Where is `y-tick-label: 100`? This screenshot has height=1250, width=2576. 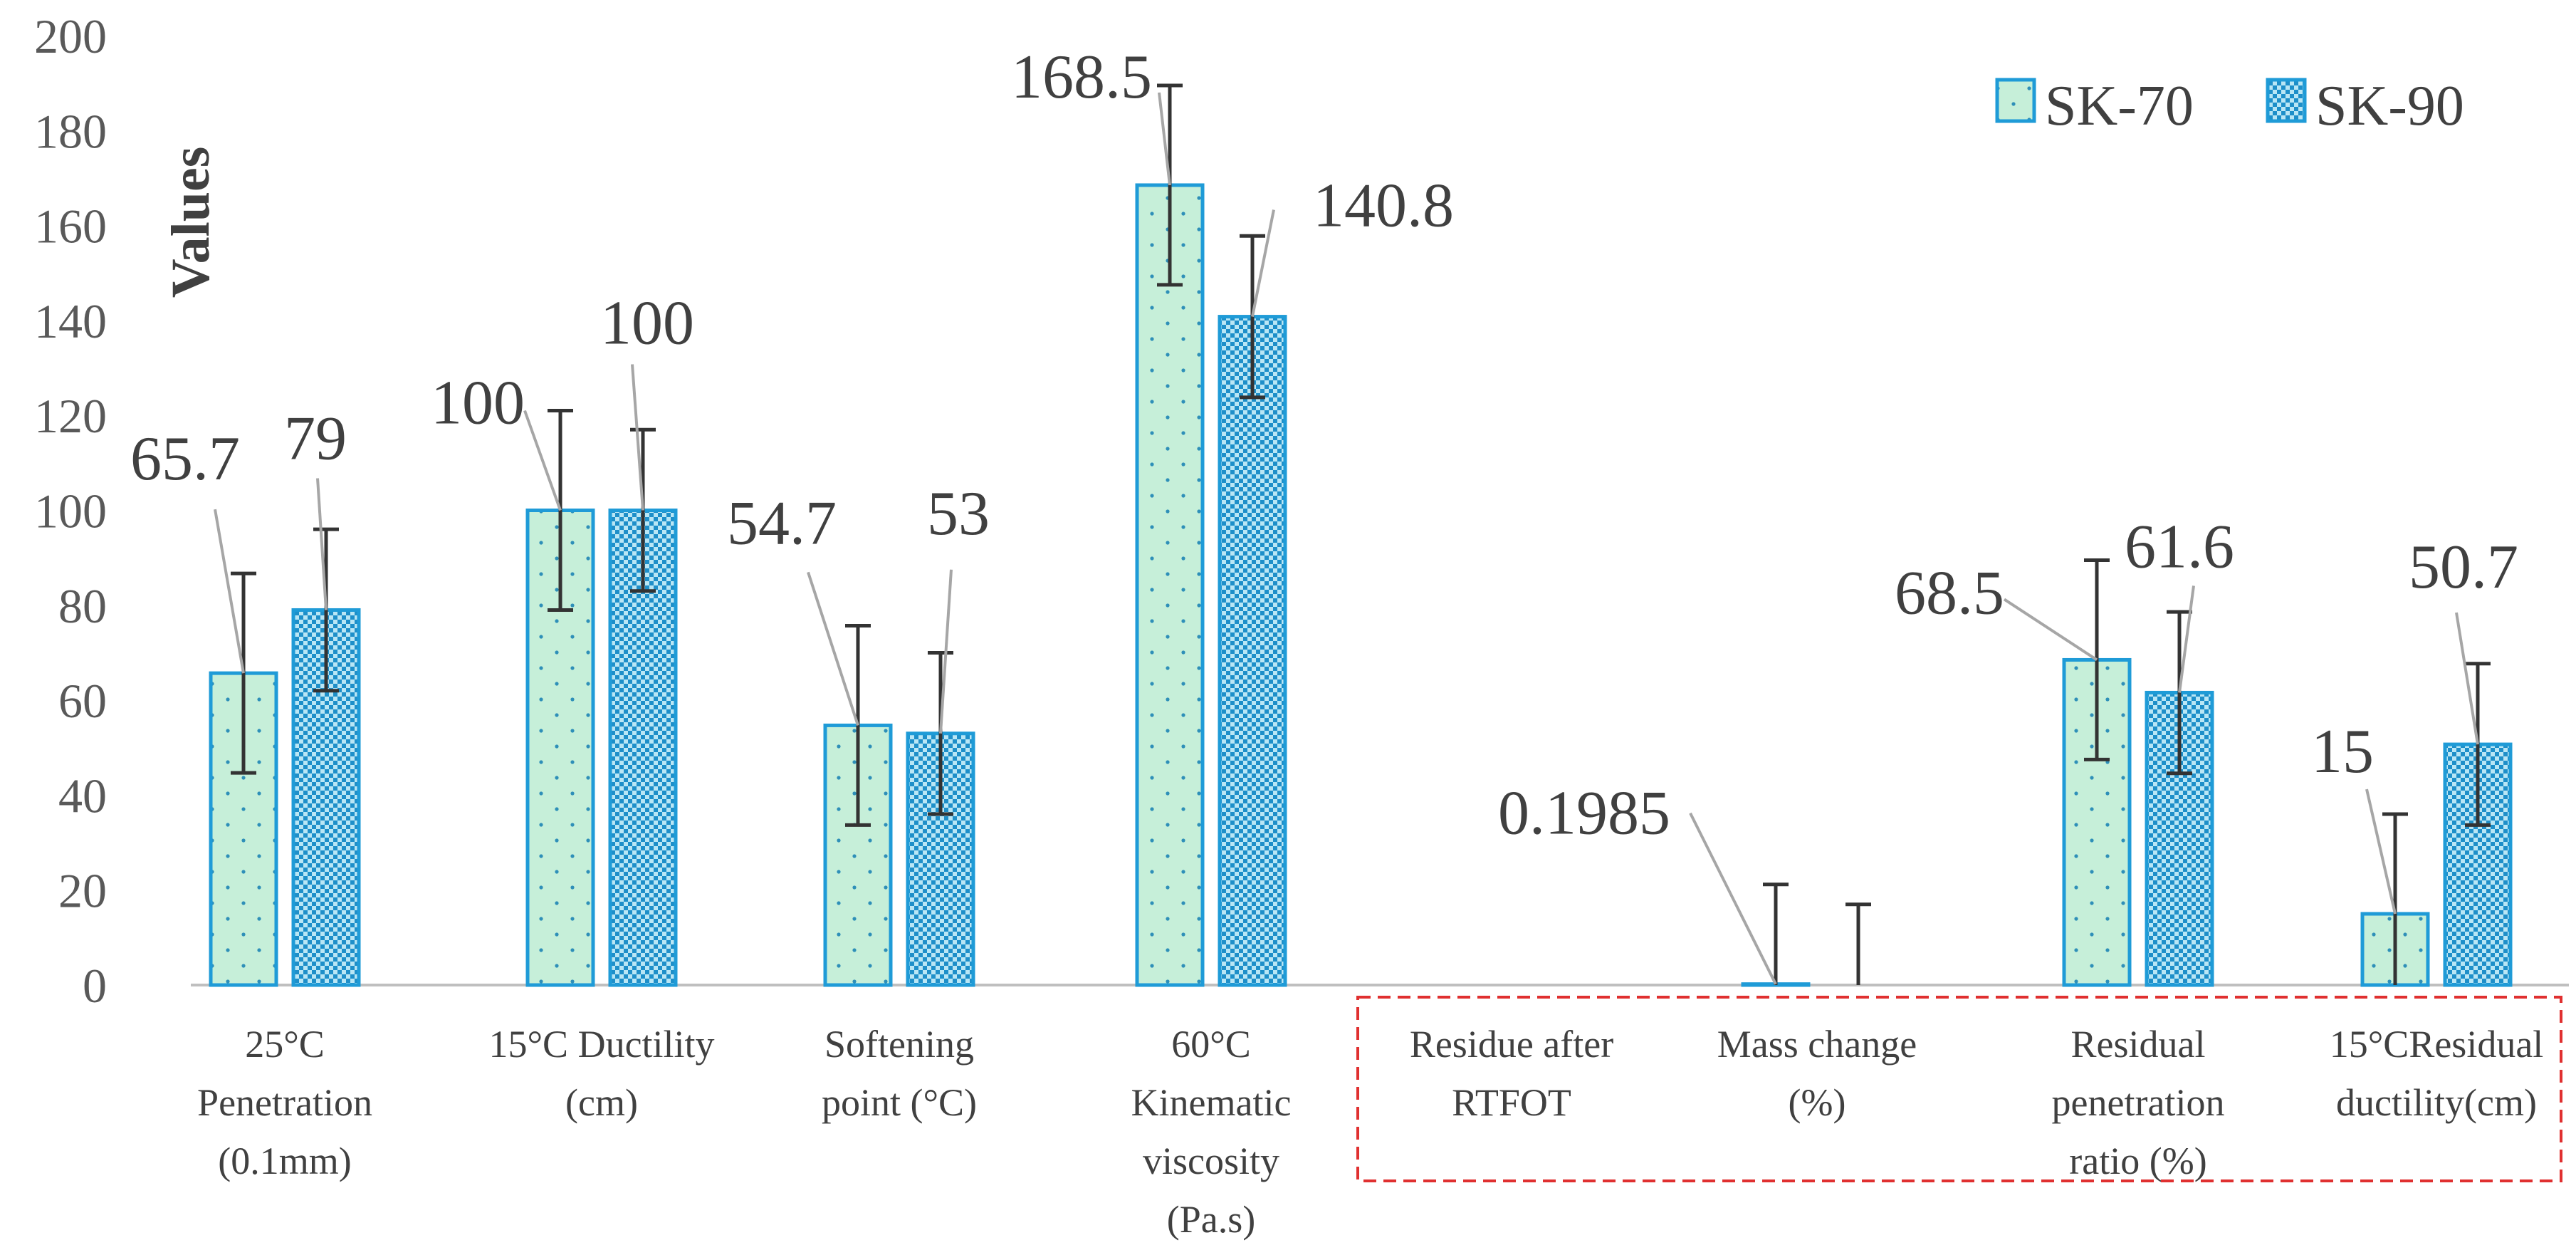
y-tick-label: 100 is located at coordinates (70, 511).